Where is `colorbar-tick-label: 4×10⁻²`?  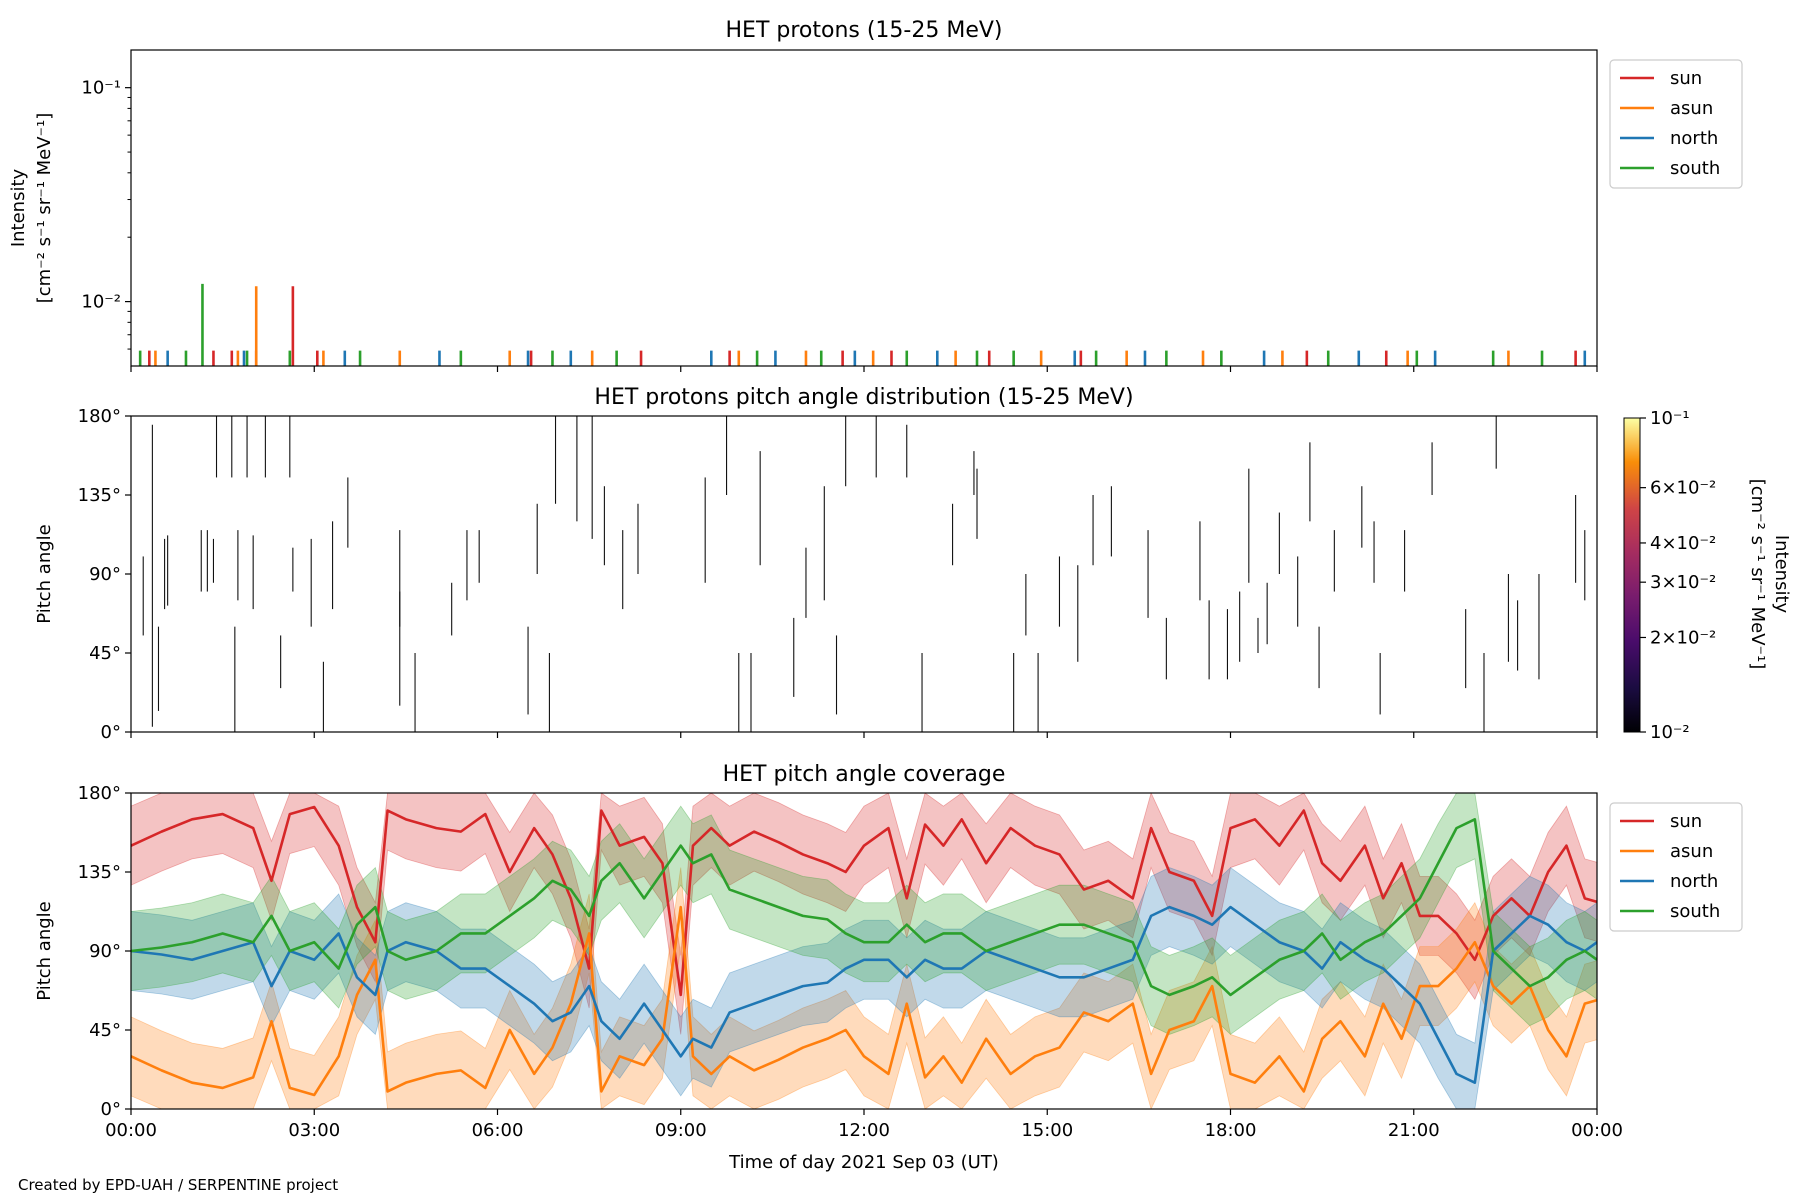
colorbar-tick-label: 4×10⁻² is located at coordinates (1683, 543).